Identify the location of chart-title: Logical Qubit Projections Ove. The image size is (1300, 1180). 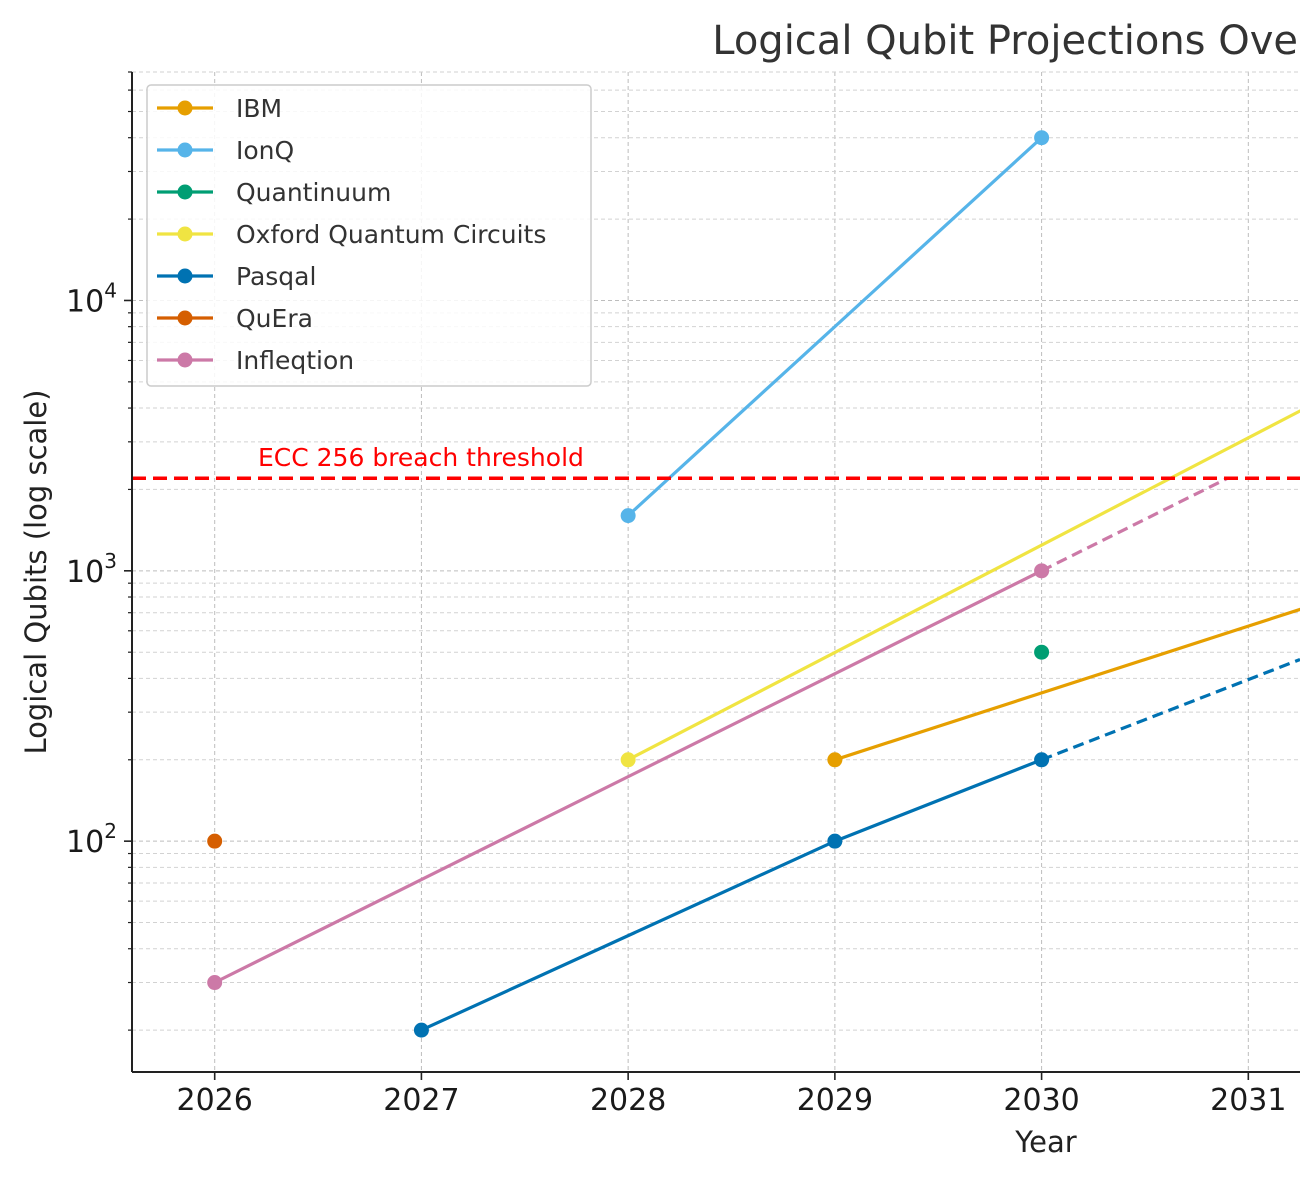
(1005, 41).